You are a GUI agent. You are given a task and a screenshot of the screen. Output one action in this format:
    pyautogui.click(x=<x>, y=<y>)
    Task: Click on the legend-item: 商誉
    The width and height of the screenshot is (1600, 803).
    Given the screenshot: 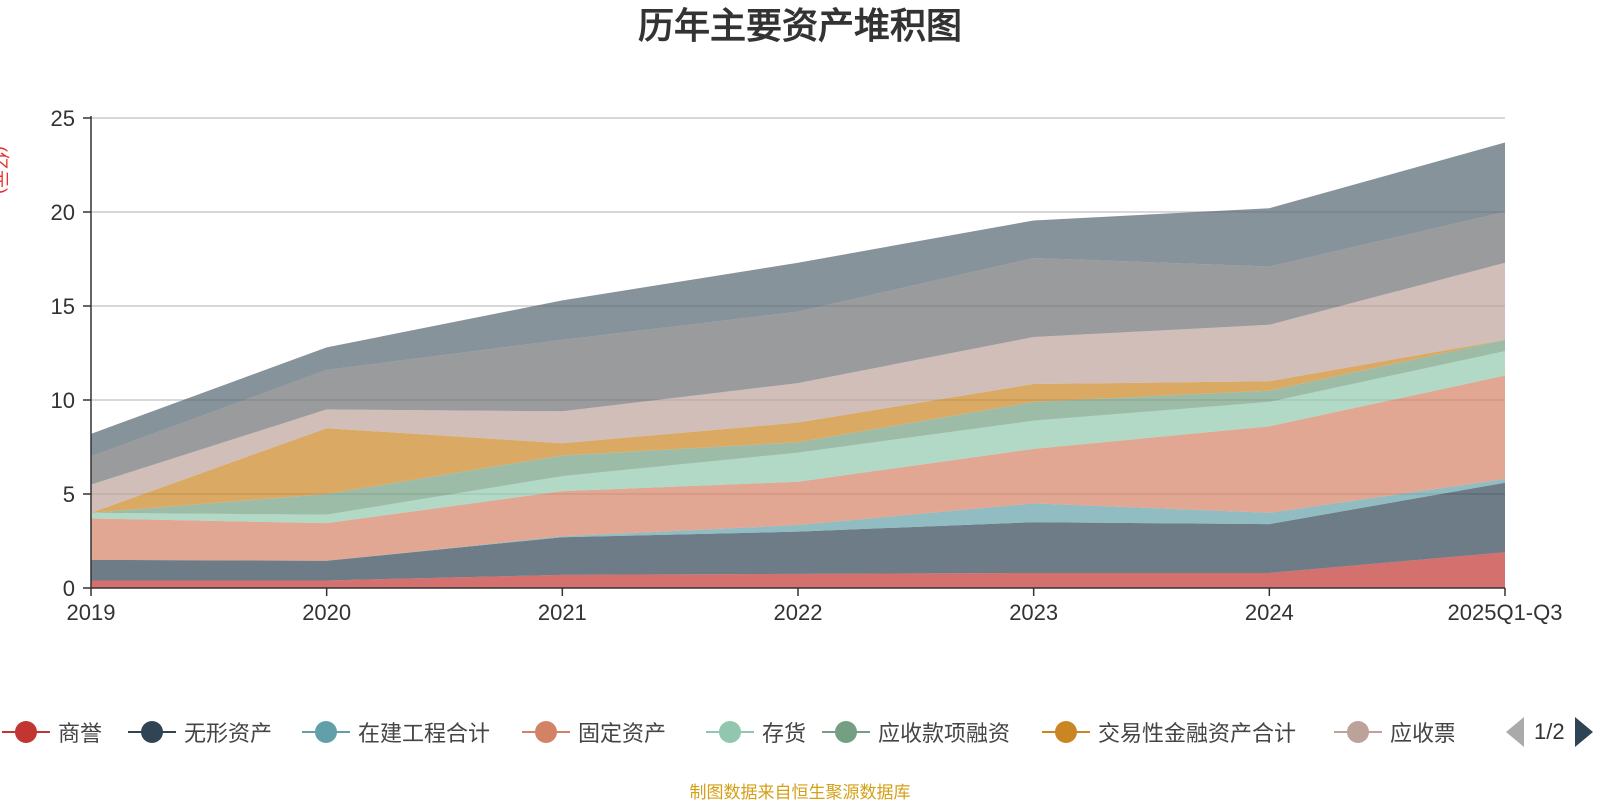 What is the action you would take?
    pyautogui.click(x=60, y=732)
    